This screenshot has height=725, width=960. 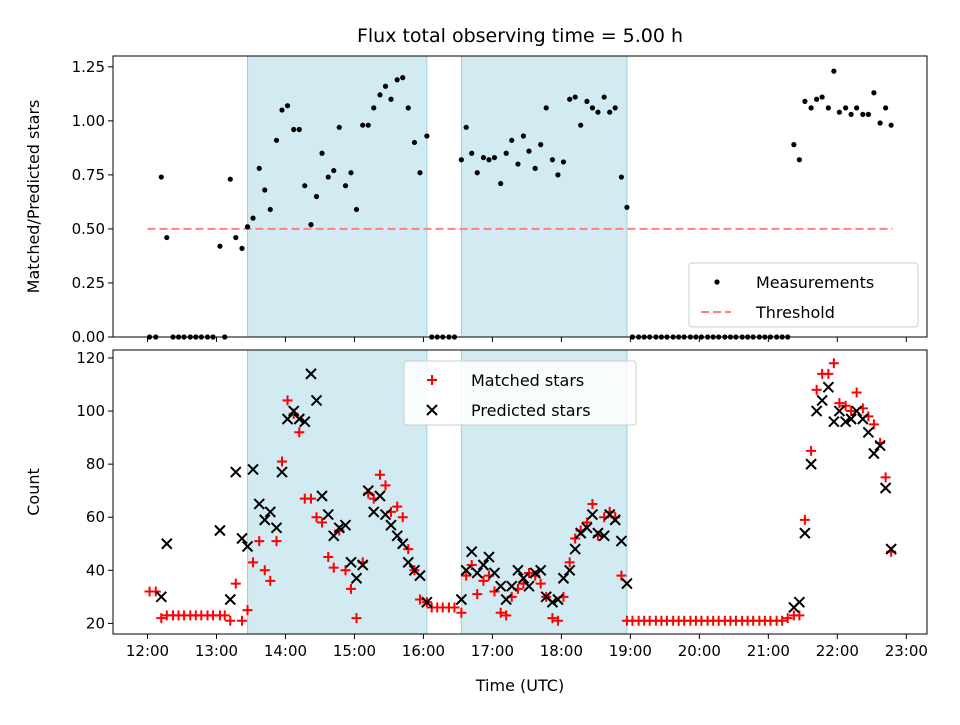 What do you see at coordinates (423, 651) in the screenshot?
I see `x-tick-label: 16:00` at bounding box center [423, 651].